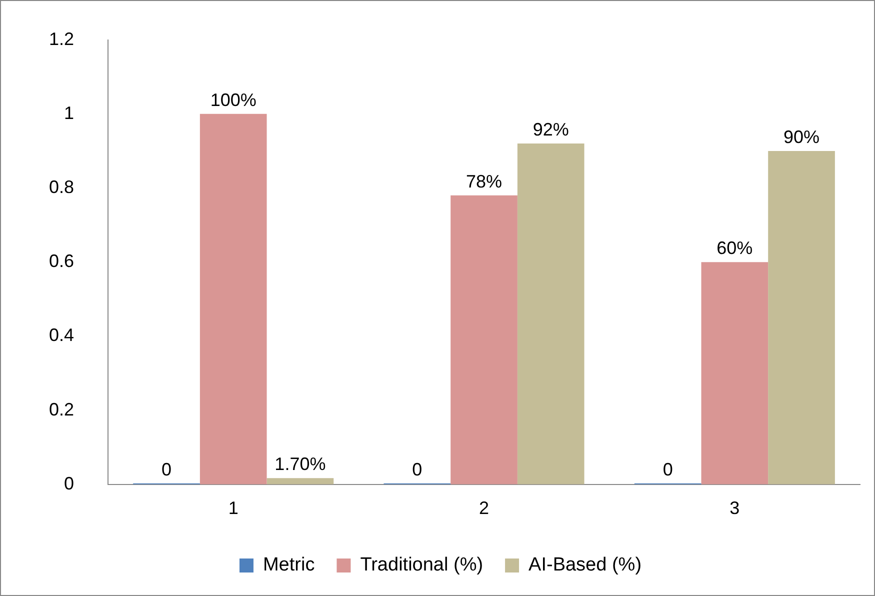 This screenshot has height=596, width=875. What do you see at coordinates (61, 38) in the screenshot?
I see `y-tick-label: 1.2` at bounding box center [61, 38].